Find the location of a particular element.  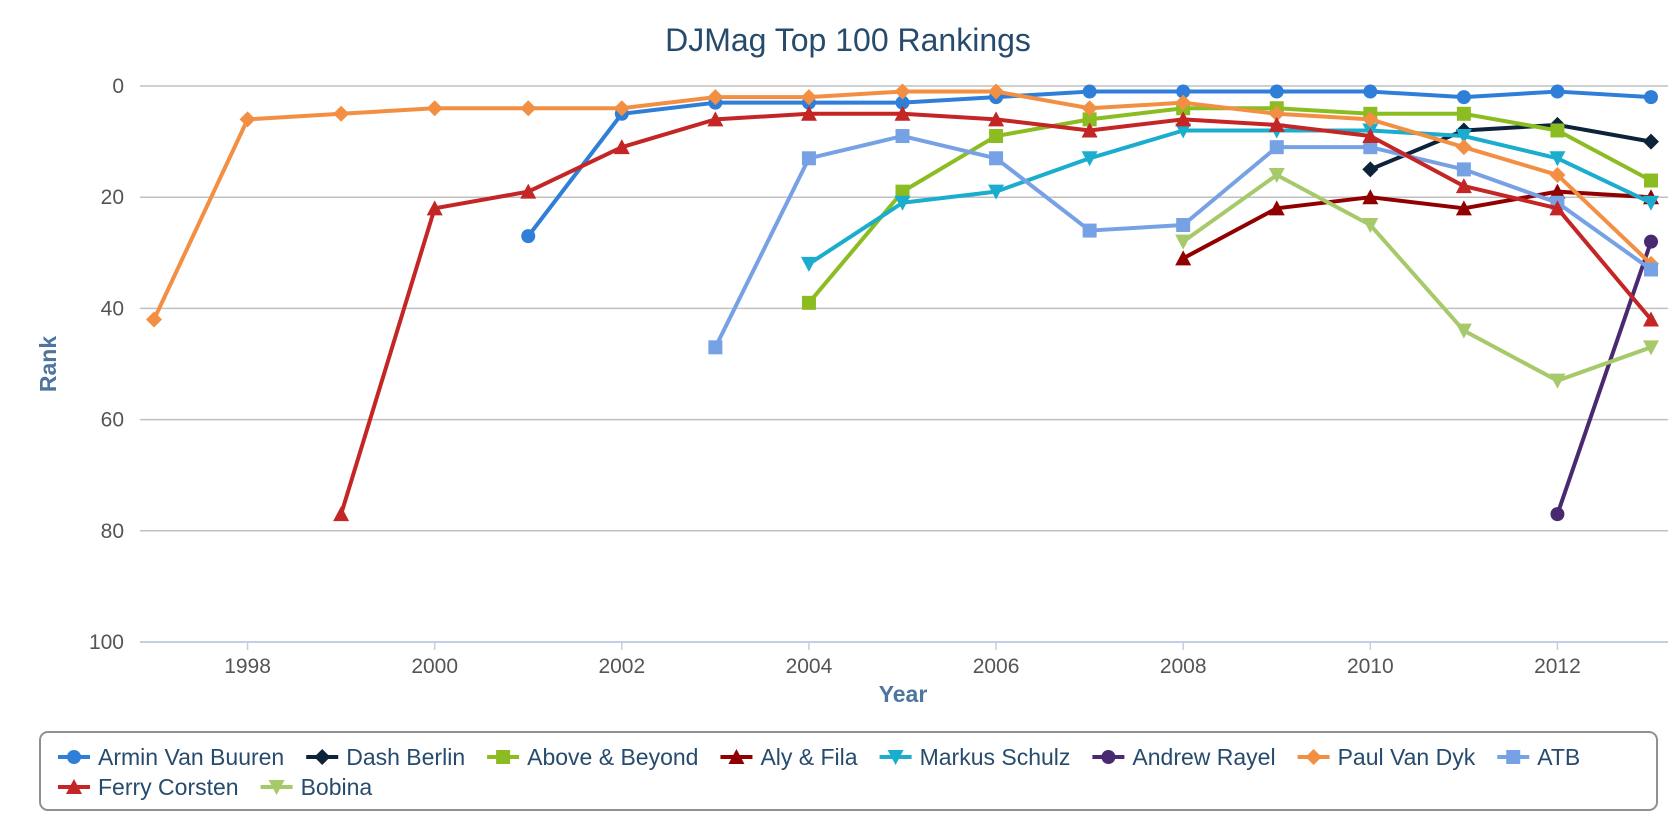

legend-item-paul-van-dyk: Paul Van Dyk is located at coordinates (1386, 757).